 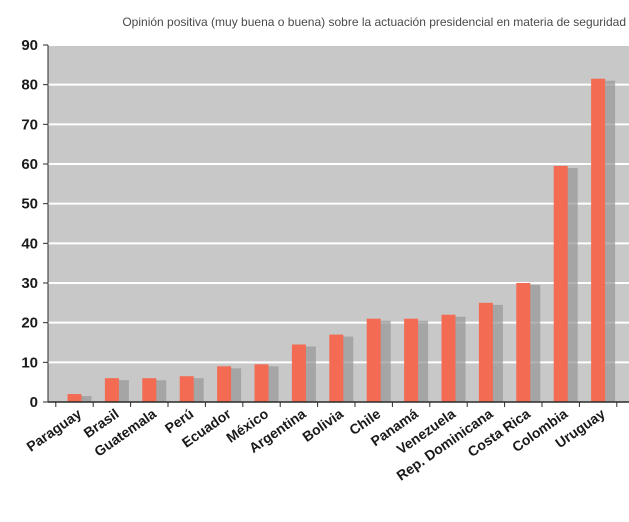 I want to click on y-tick-label: 10, so click(x=29, y=362).